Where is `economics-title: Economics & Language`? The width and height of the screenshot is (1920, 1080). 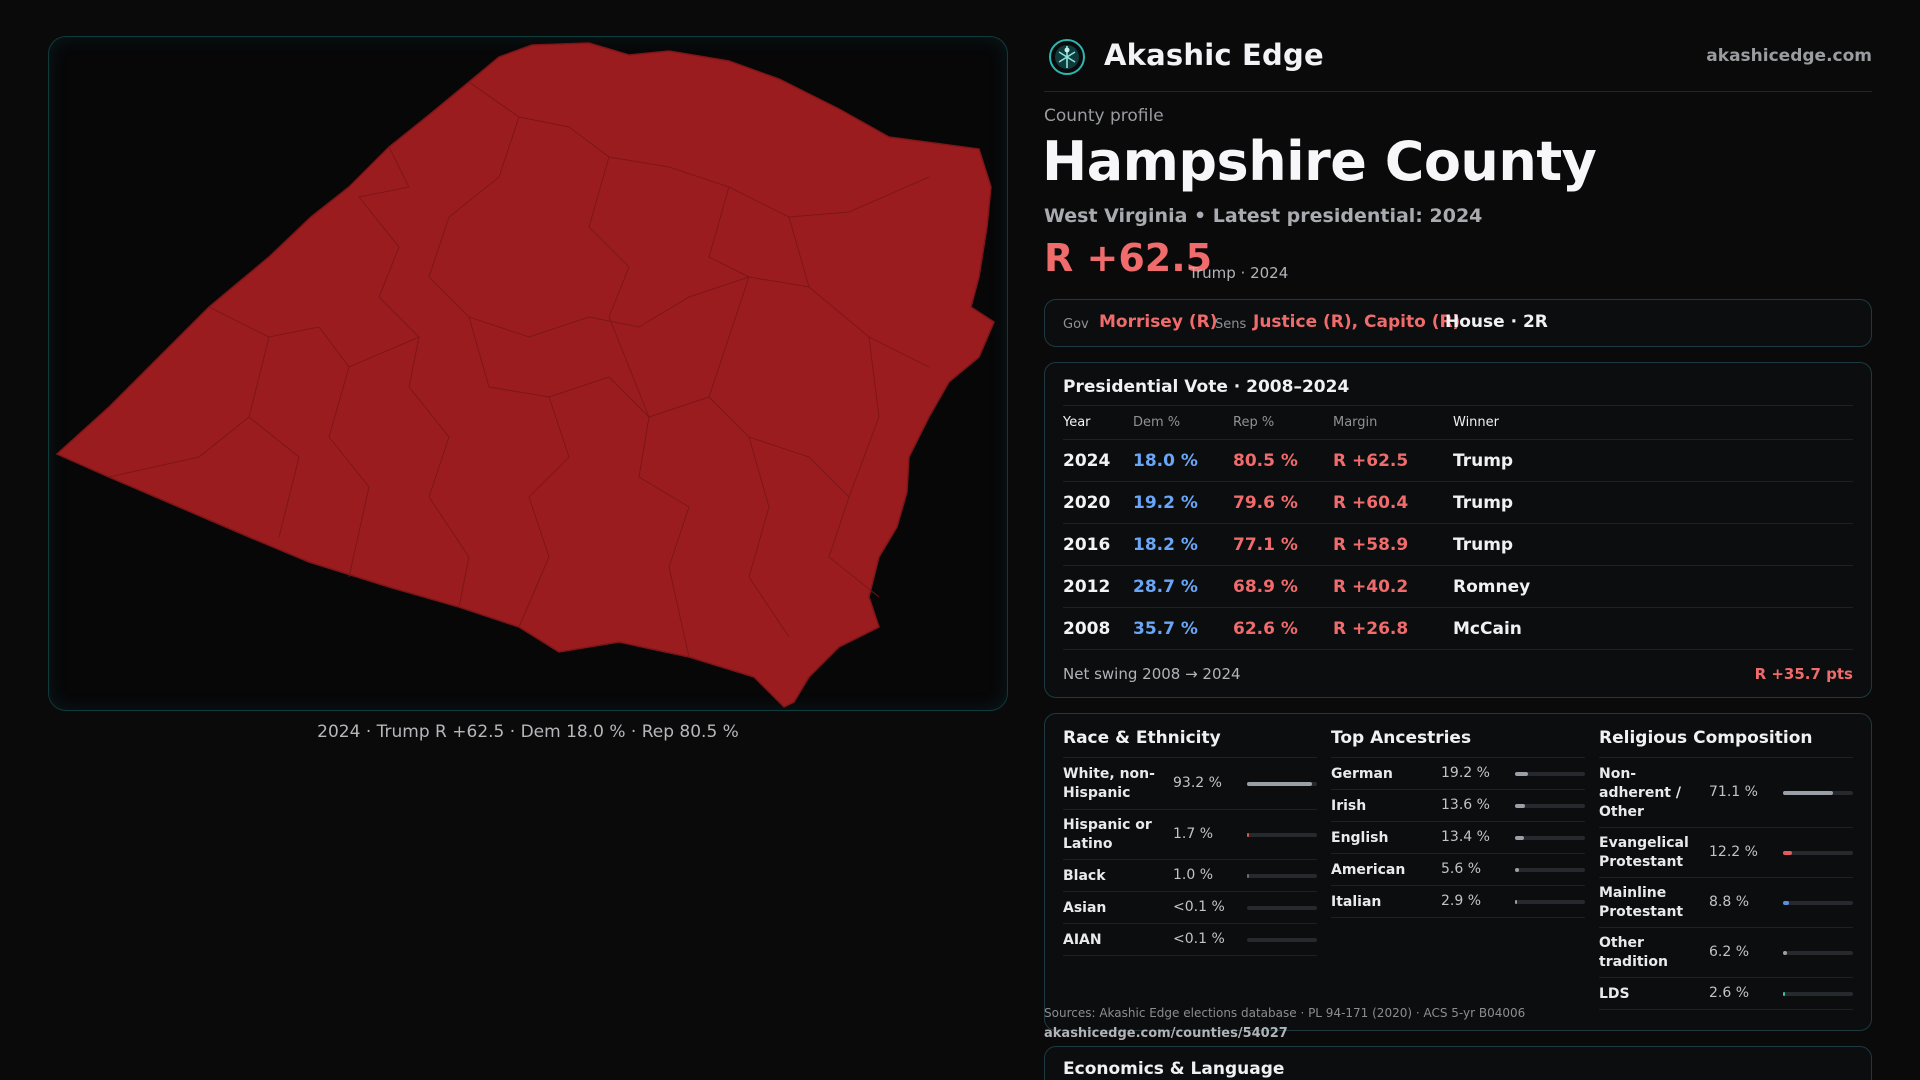 economics-title: Economics & Language is located at coordinates (1174, 1069).